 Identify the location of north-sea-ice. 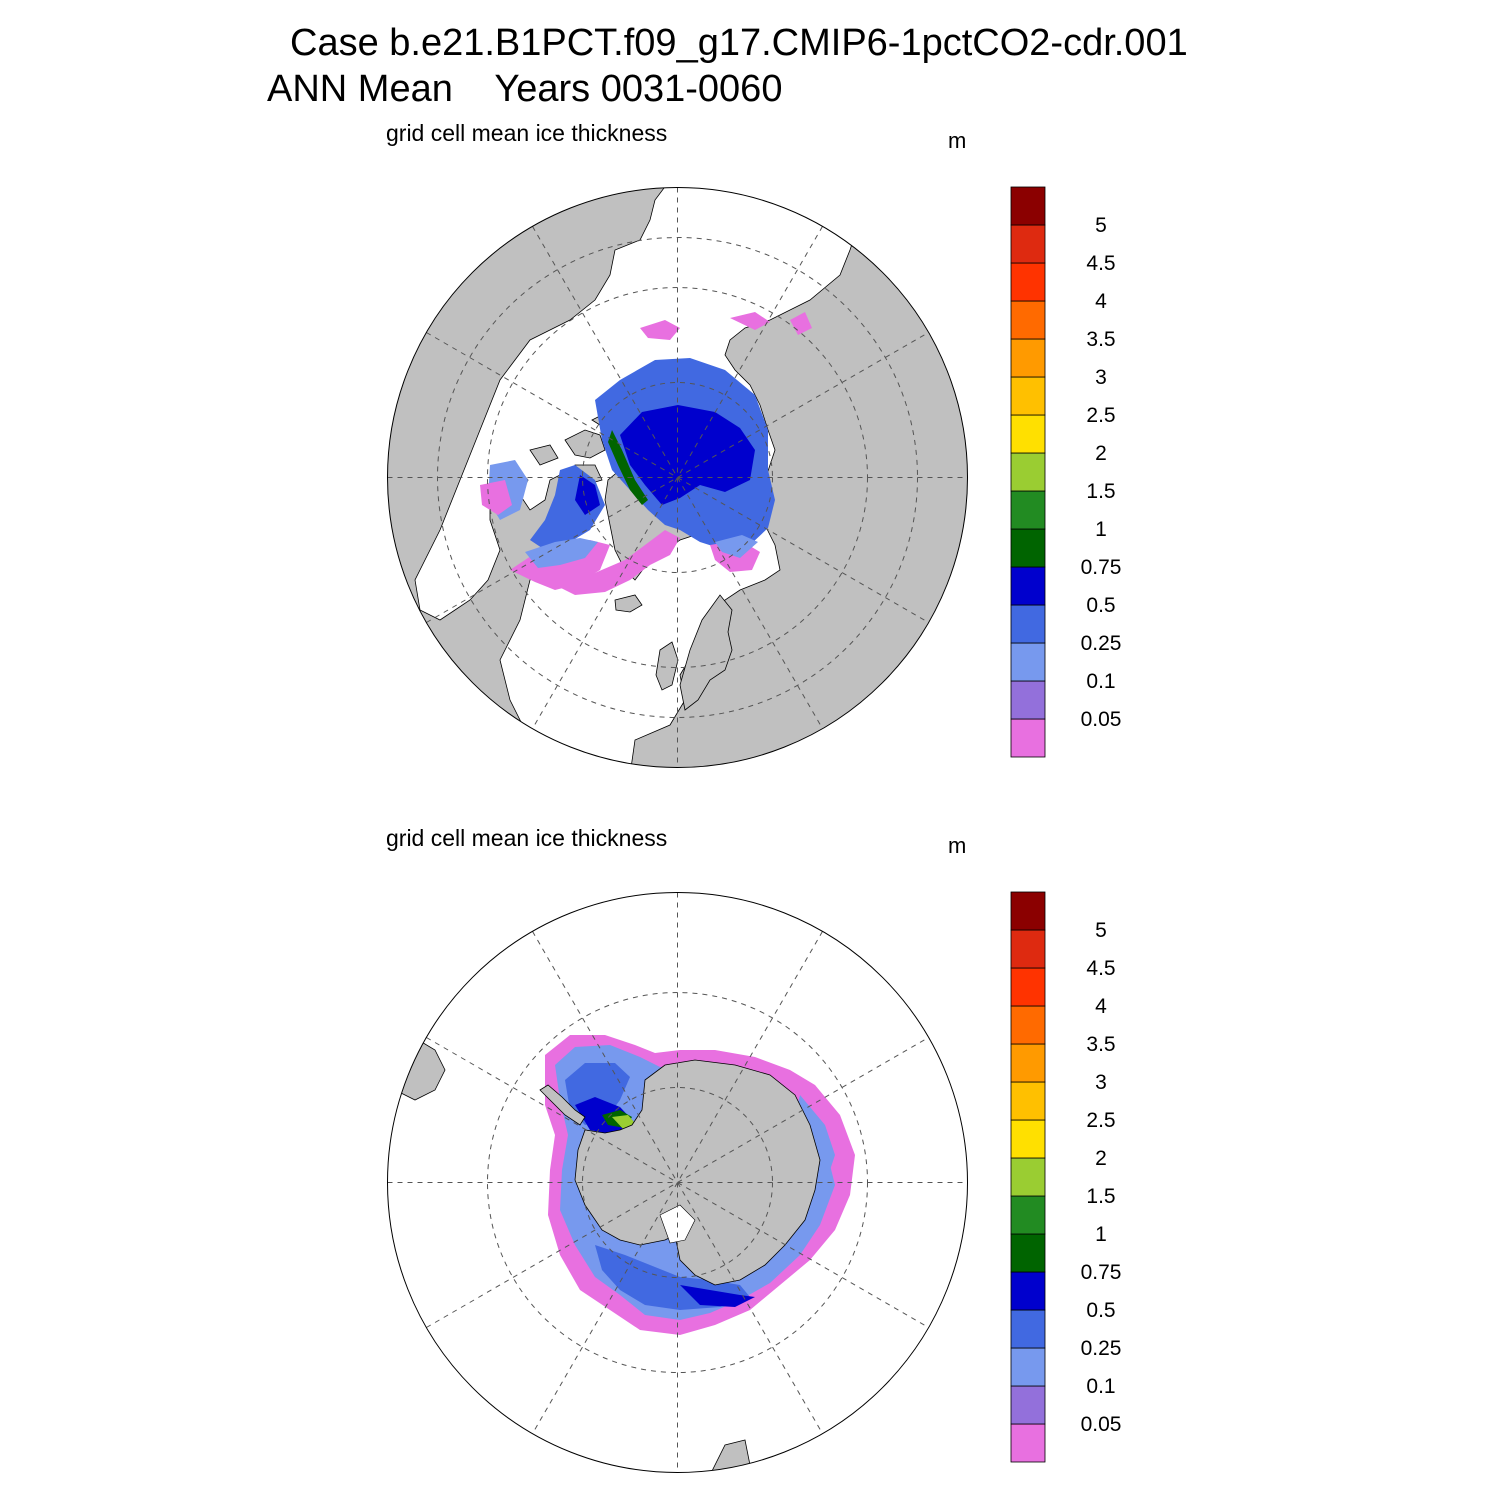
(646, 453).